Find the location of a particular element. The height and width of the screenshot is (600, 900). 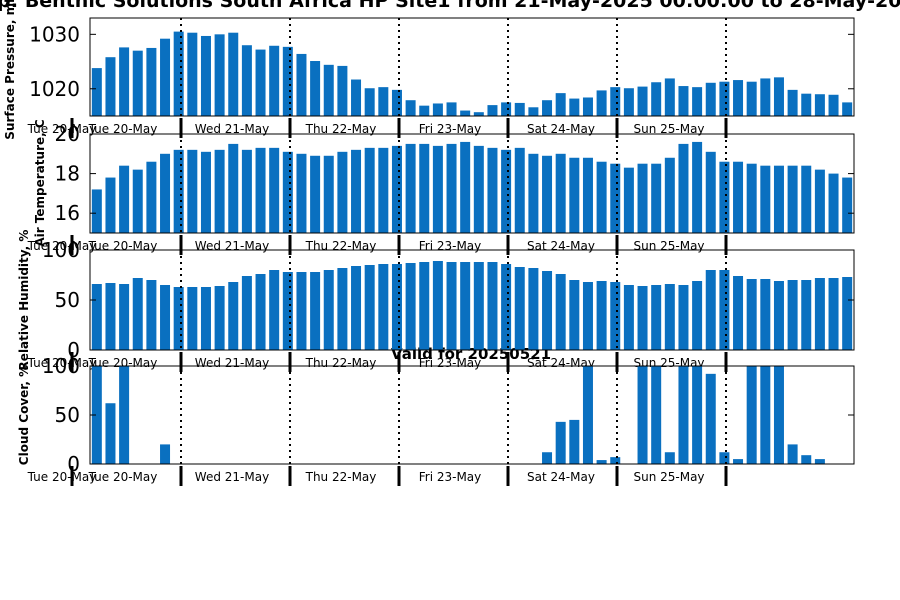

y-tick-label: 20 is located at coordinates (67, 134).